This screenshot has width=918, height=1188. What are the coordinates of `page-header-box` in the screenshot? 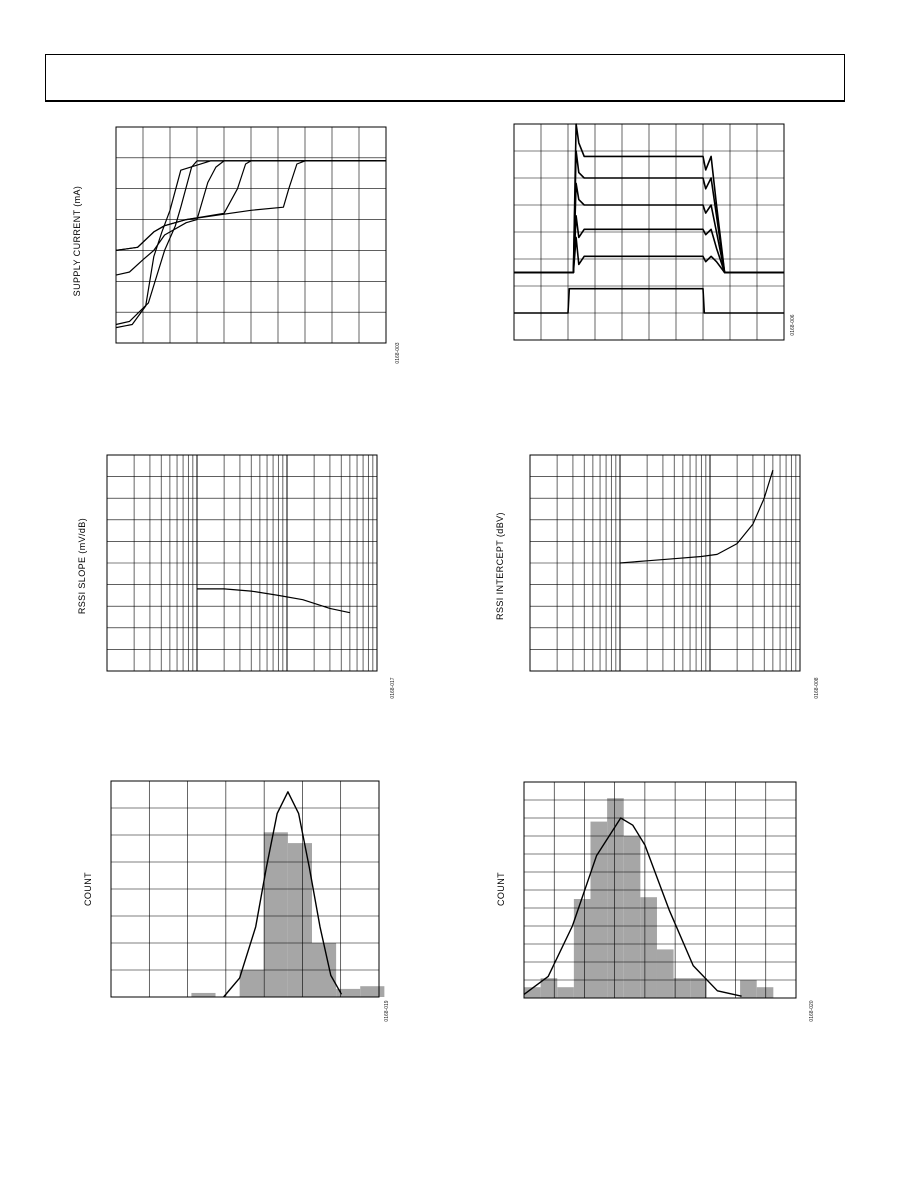 It's located at (445, 78).